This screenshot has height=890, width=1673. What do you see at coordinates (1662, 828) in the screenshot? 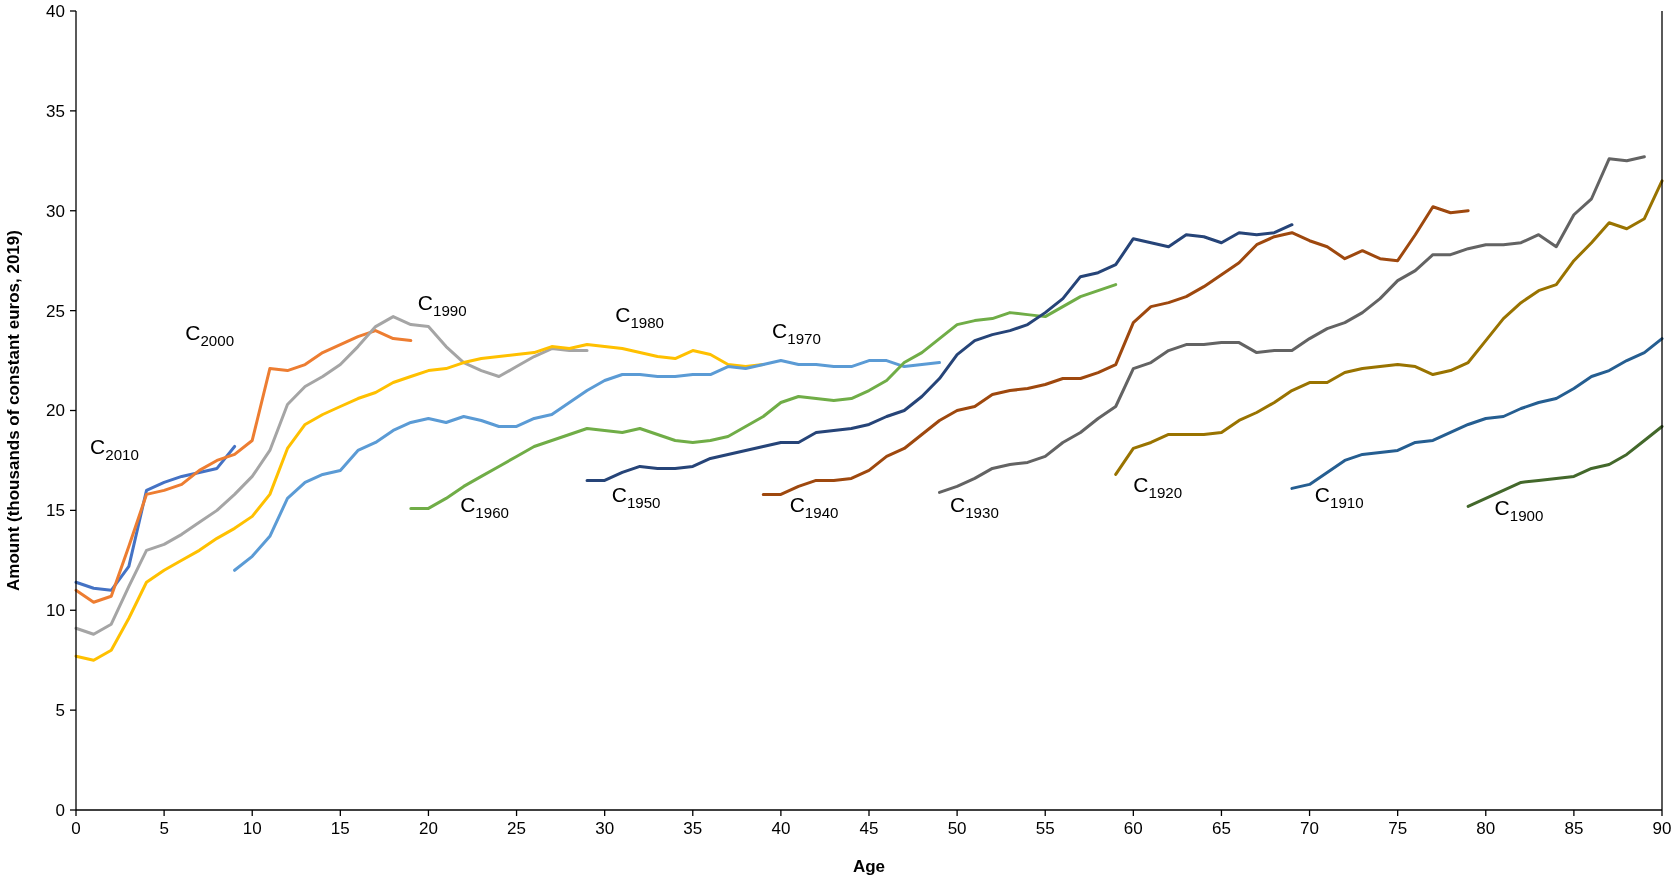
I see `x-tick-label: 90` at bounding box center [1662, 828].